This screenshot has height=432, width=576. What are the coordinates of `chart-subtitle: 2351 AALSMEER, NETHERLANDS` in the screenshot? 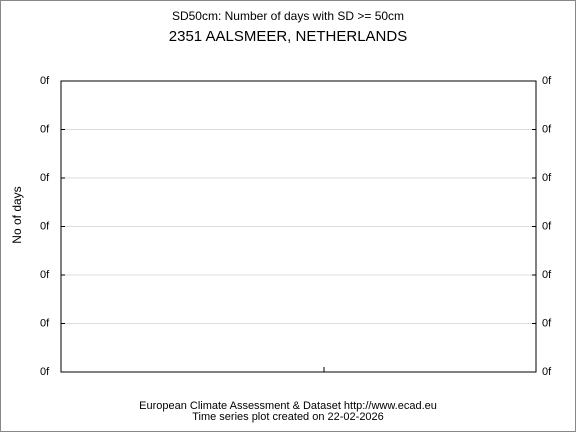 It's located at (288, 36).